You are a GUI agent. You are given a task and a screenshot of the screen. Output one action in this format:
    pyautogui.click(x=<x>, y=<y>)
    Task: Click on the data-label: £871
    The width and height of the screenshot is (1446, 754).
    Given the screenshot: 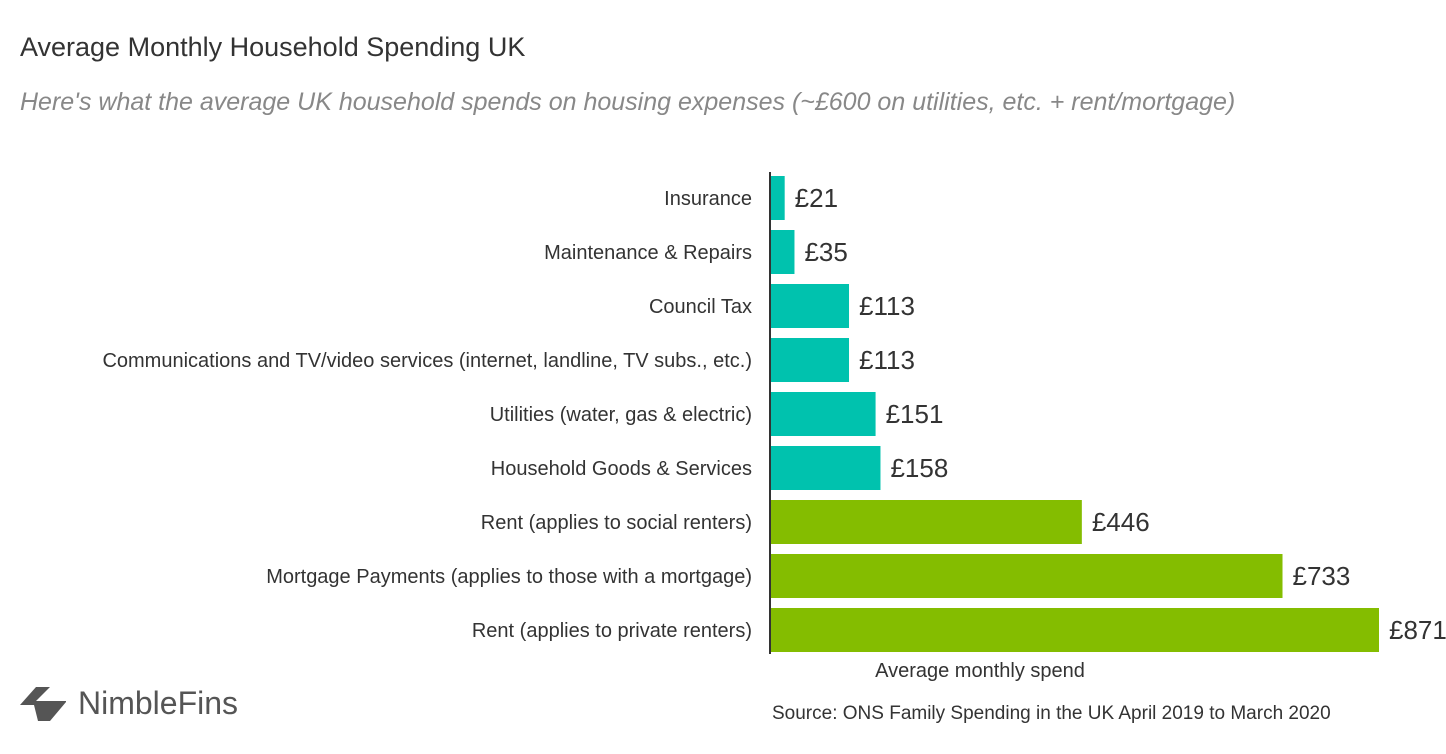 What is the action you would take?
    pyautogui.click(x=1417, y=630)
    